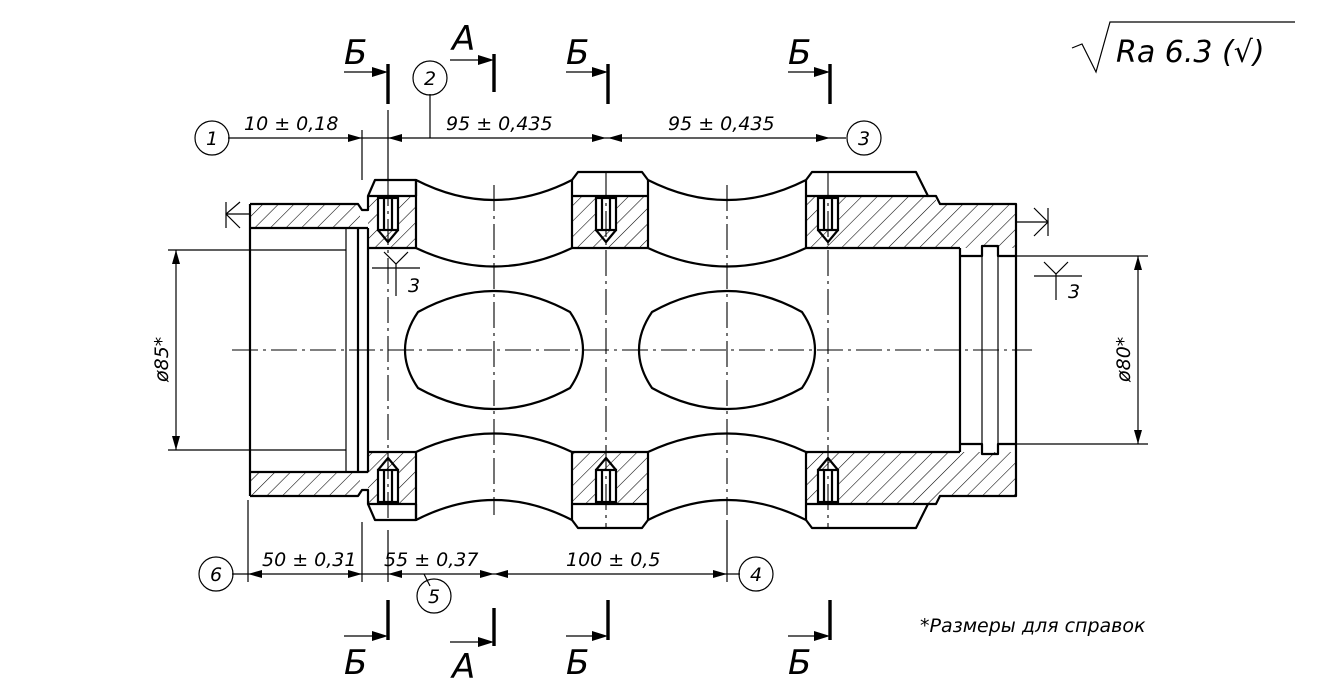  What do you see at coordinates (355, 53) in the screenshot?
I see `section-label-b-1: Б` at bounding box center [355, 53].